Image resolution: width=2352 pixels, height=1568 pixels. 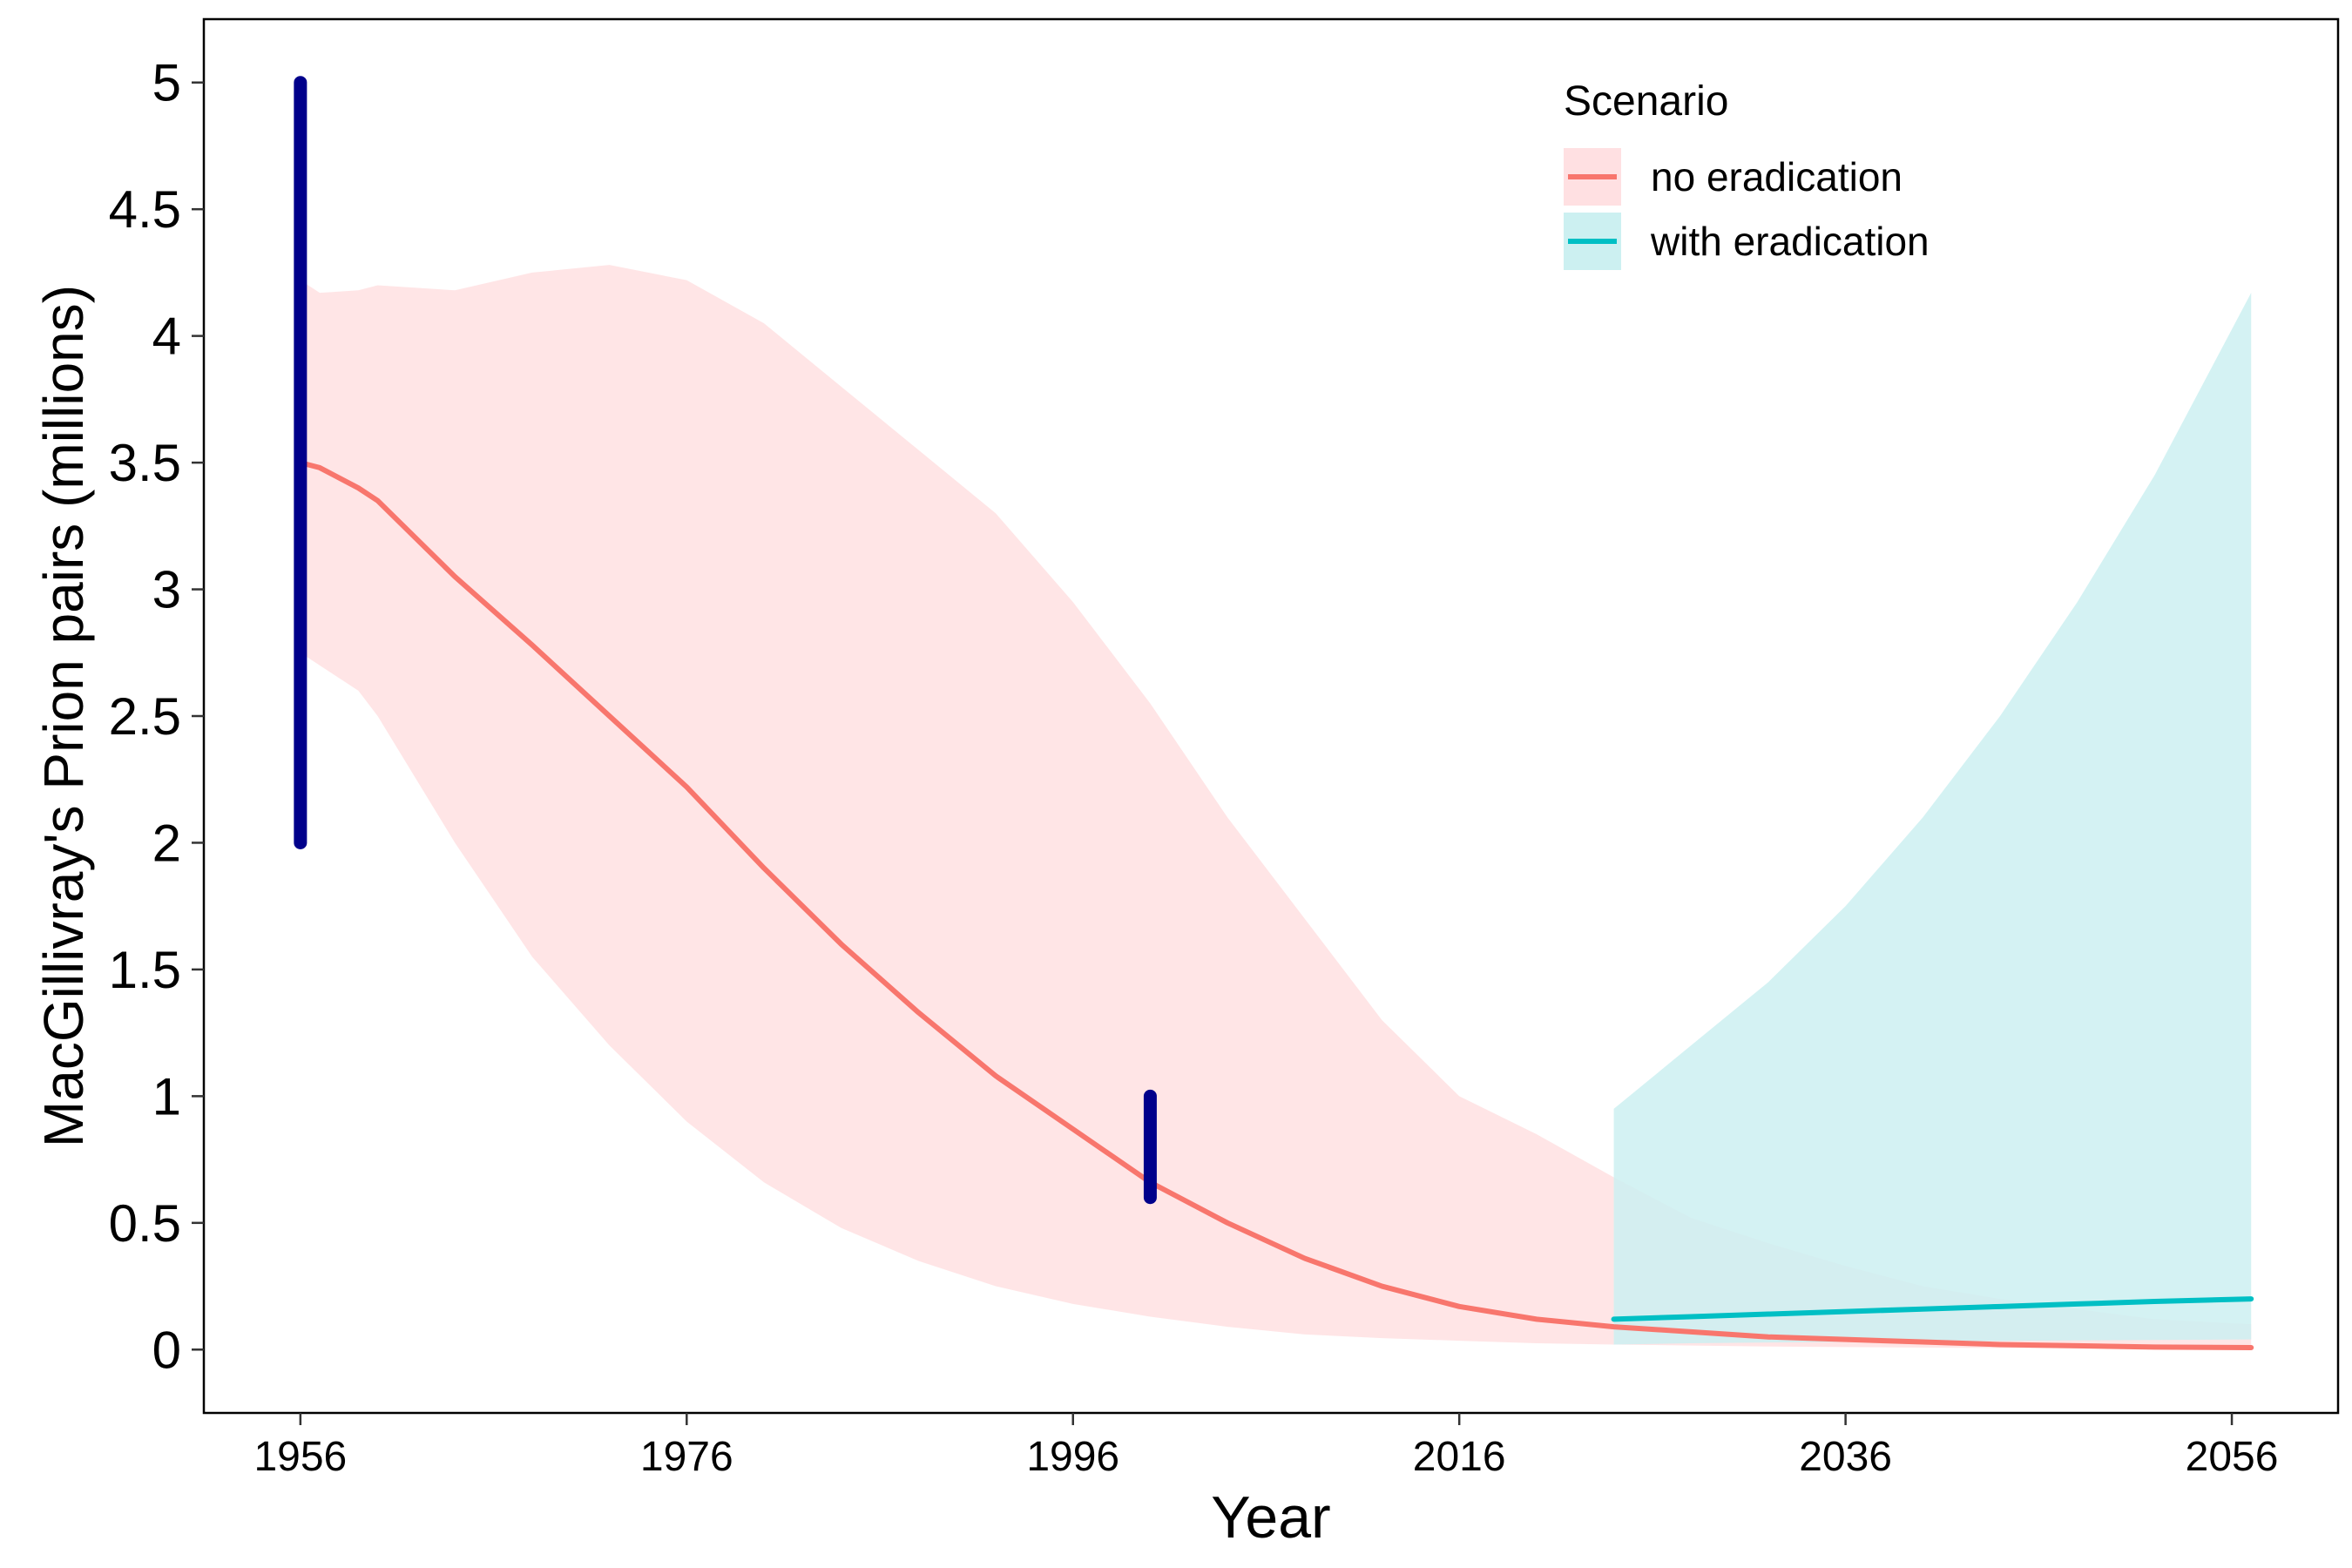 What do you see at coordinates (166, 843) in the screenshot?
I see `y-tick-label: 2` at bounding box center [166, 843].